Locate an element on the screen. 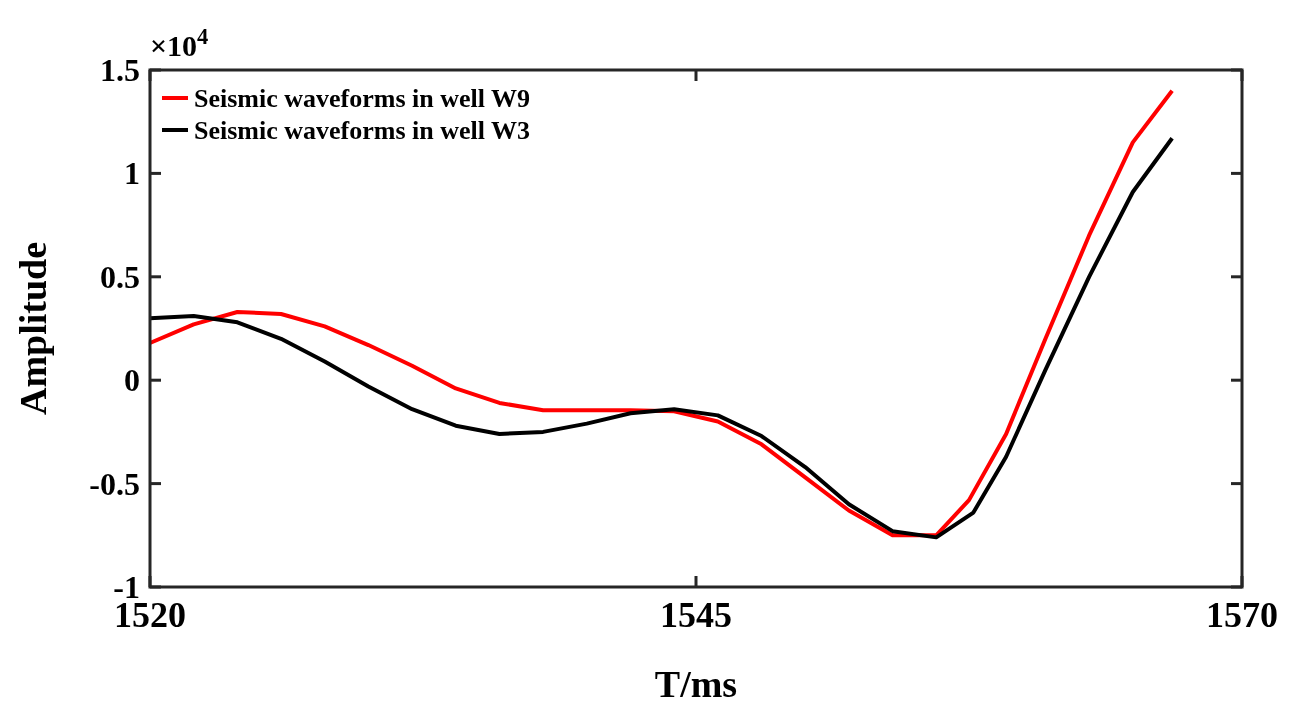 The image size is (1304, 705). y-tick-label: -0.5 is located at coordinates (114, 483).